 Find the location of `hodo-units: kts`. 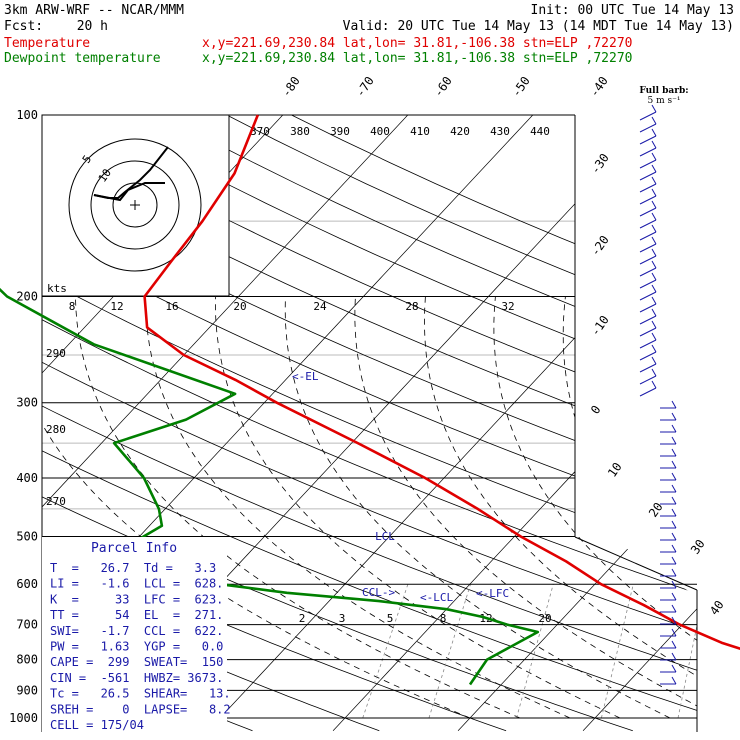

hodo-units: kts is located at coordinates (57, 288).